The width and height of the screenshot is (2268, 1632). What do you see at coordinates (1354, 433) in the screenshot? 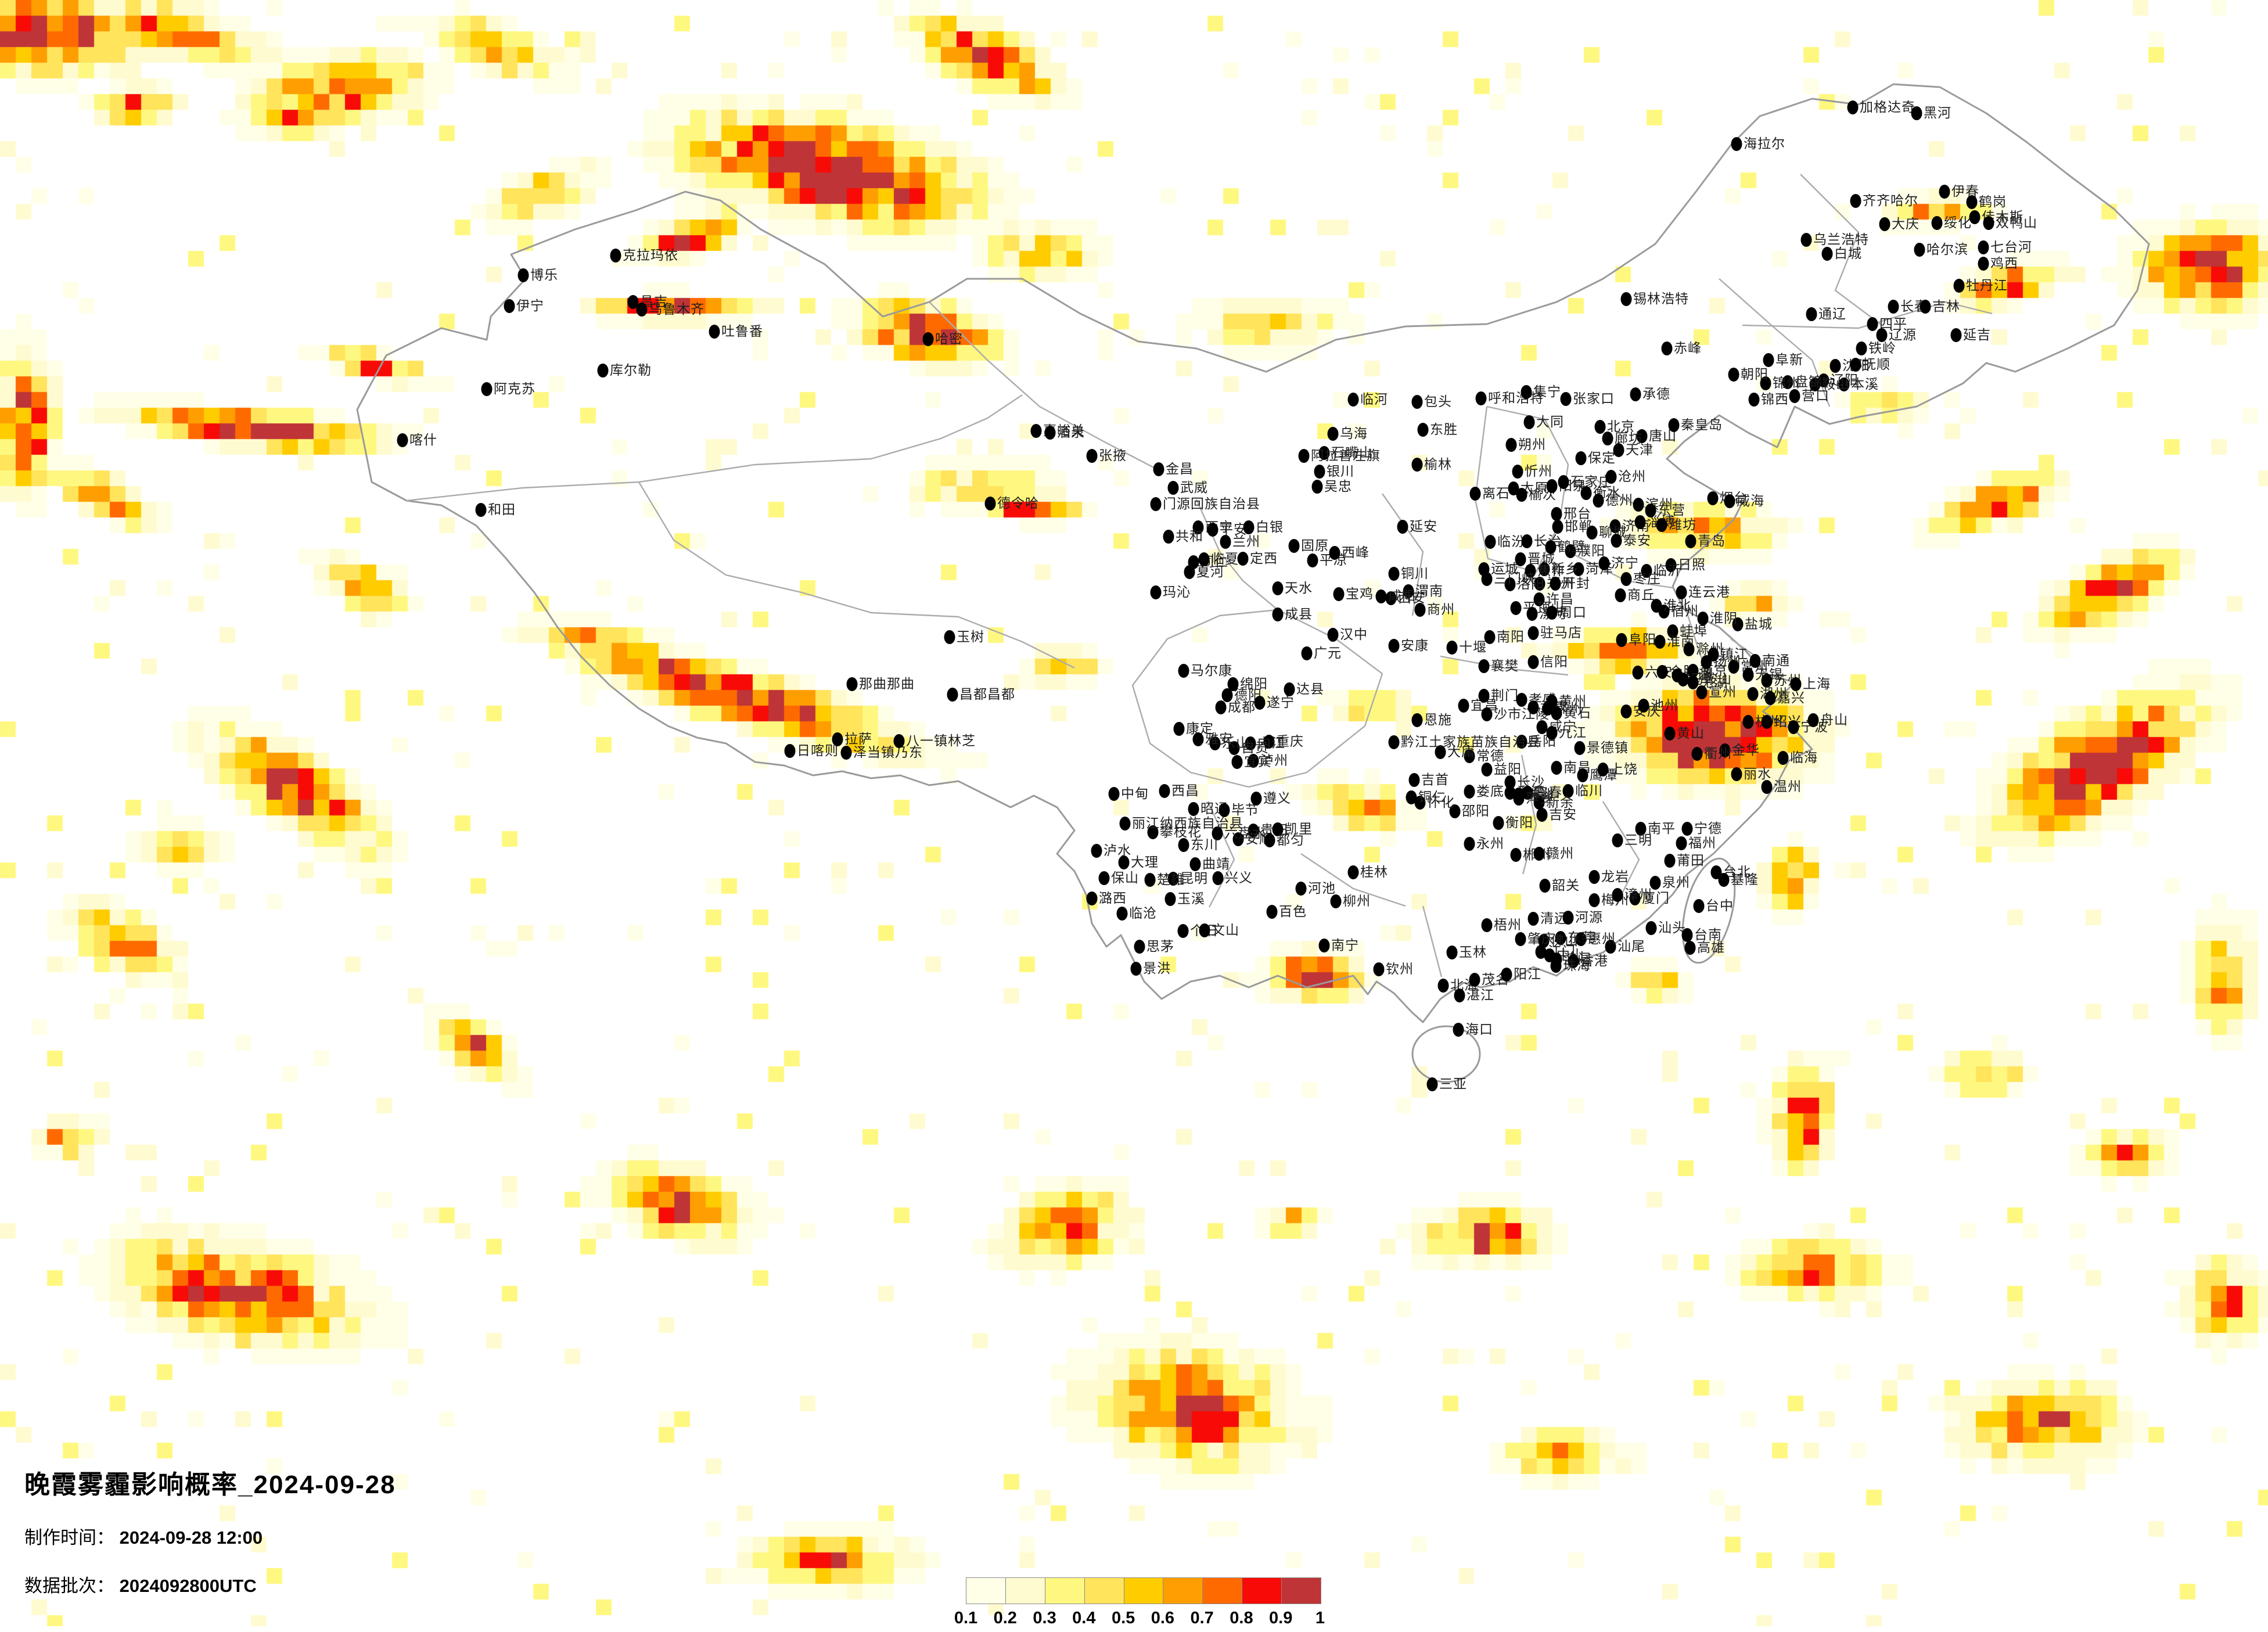
I see `city-label: 乌海` at bounding box center [1354, 433].